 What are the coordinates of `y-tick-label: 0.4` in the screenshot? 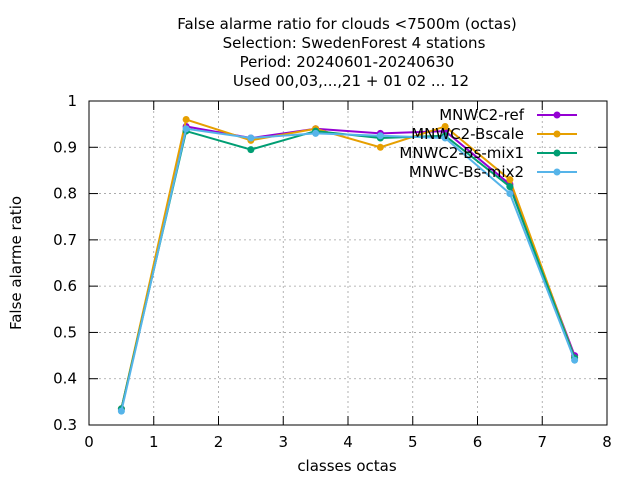 It's located at (65, 379).